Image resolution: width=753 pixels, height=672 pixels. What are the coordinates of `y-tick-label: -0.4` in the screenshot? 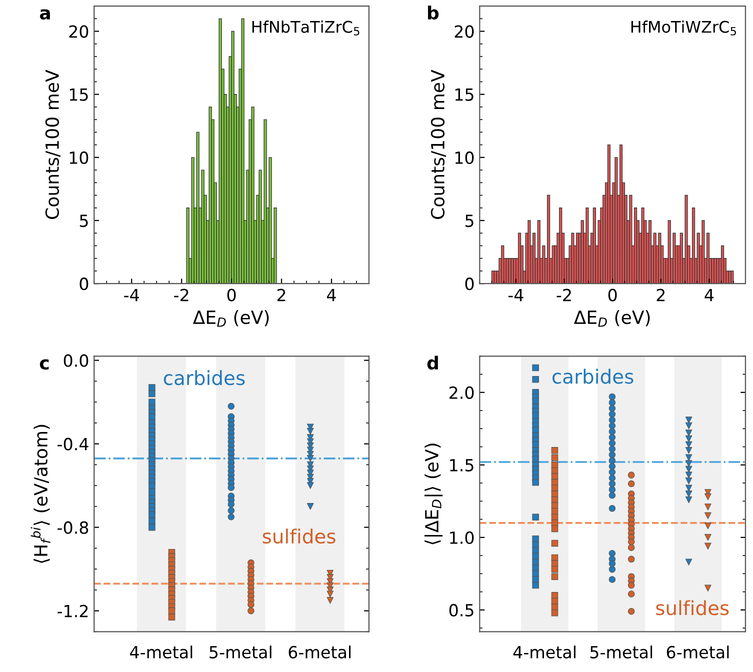 It's located at (73, 444).